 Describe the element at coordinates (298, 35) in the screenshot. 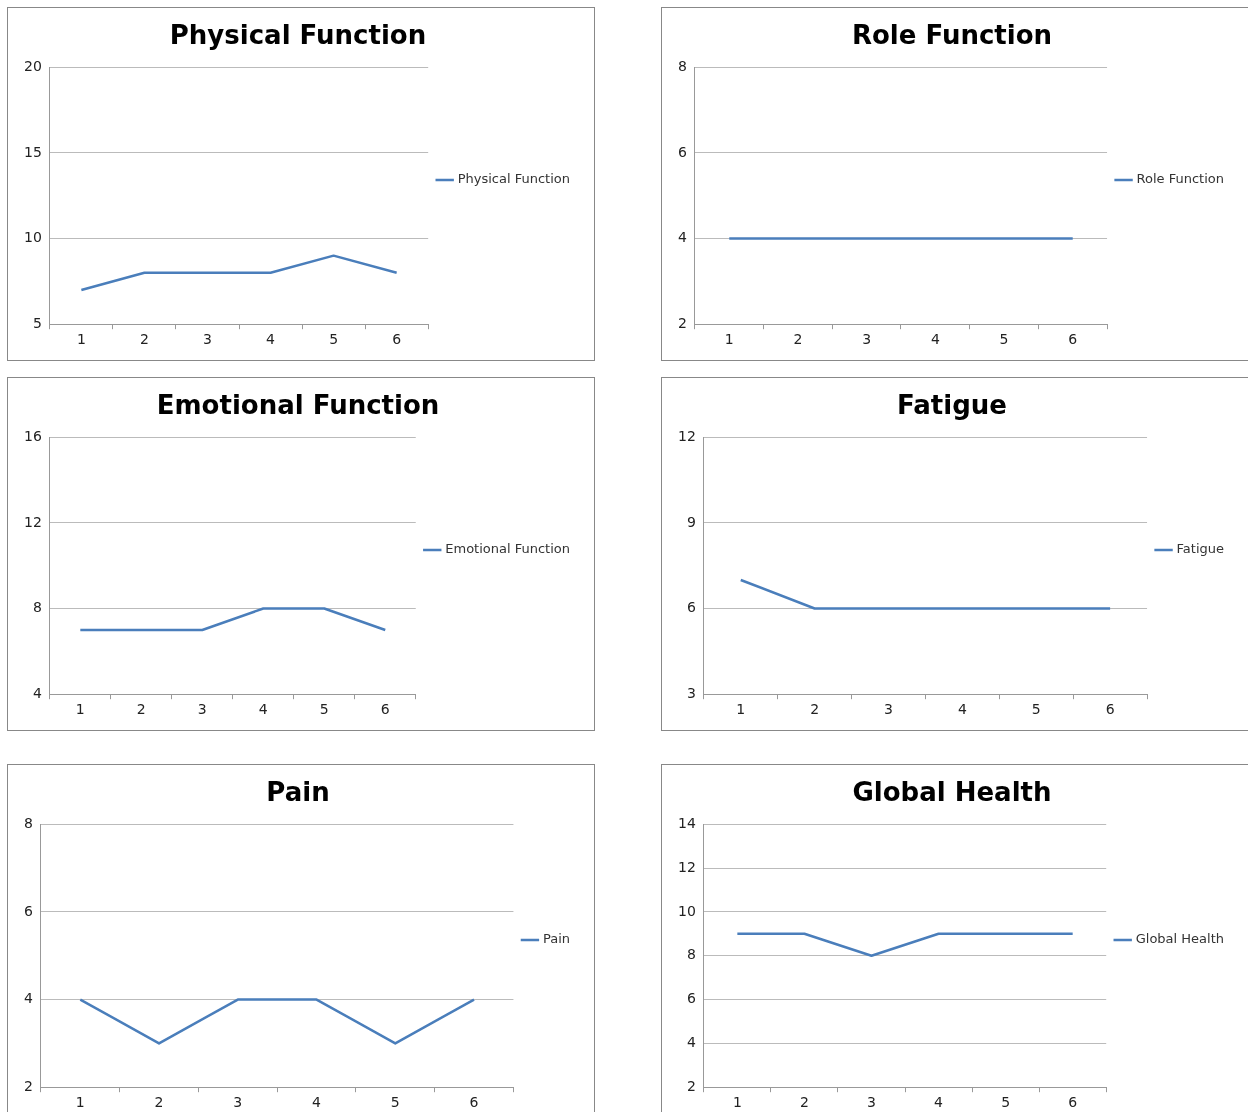

I see `chart-title: Physical Function` at that location.